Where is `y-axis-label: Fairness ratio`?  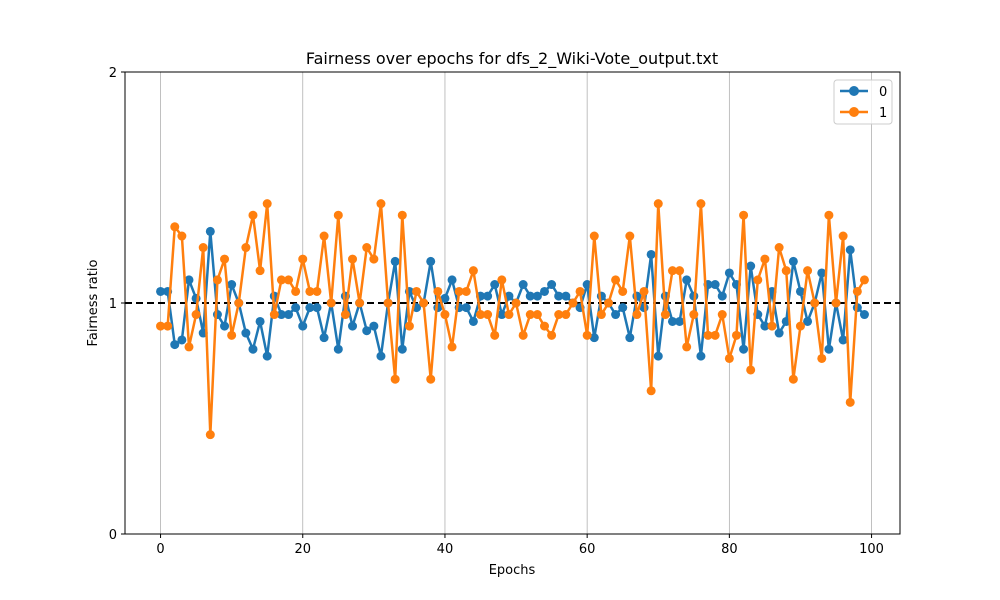 y-axis-label: Fairness ratio is located at coordinates (93, 303).